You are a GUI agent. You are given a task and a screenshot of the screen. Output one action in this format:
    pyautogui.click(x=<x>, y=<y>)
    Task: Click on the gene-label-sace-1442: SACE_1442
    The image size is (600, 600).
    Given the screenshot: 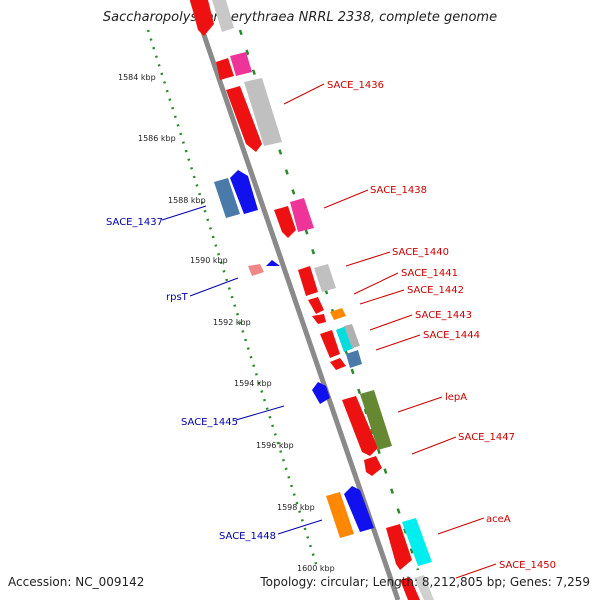 What is the action you would take?
    pyautogui.click(x=435, y=290)
    